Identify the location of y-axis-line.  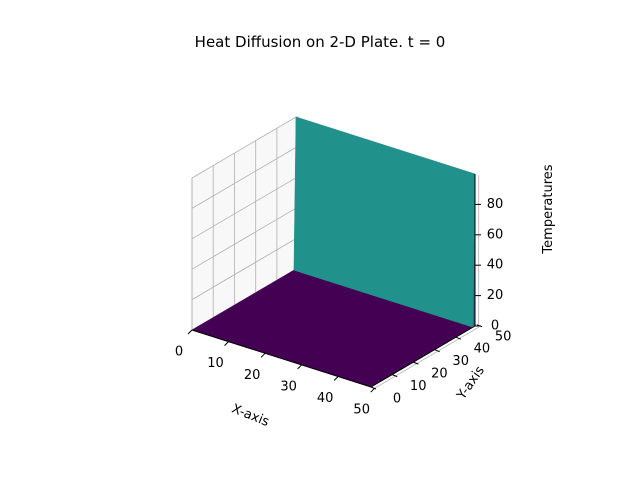
(423, 356).